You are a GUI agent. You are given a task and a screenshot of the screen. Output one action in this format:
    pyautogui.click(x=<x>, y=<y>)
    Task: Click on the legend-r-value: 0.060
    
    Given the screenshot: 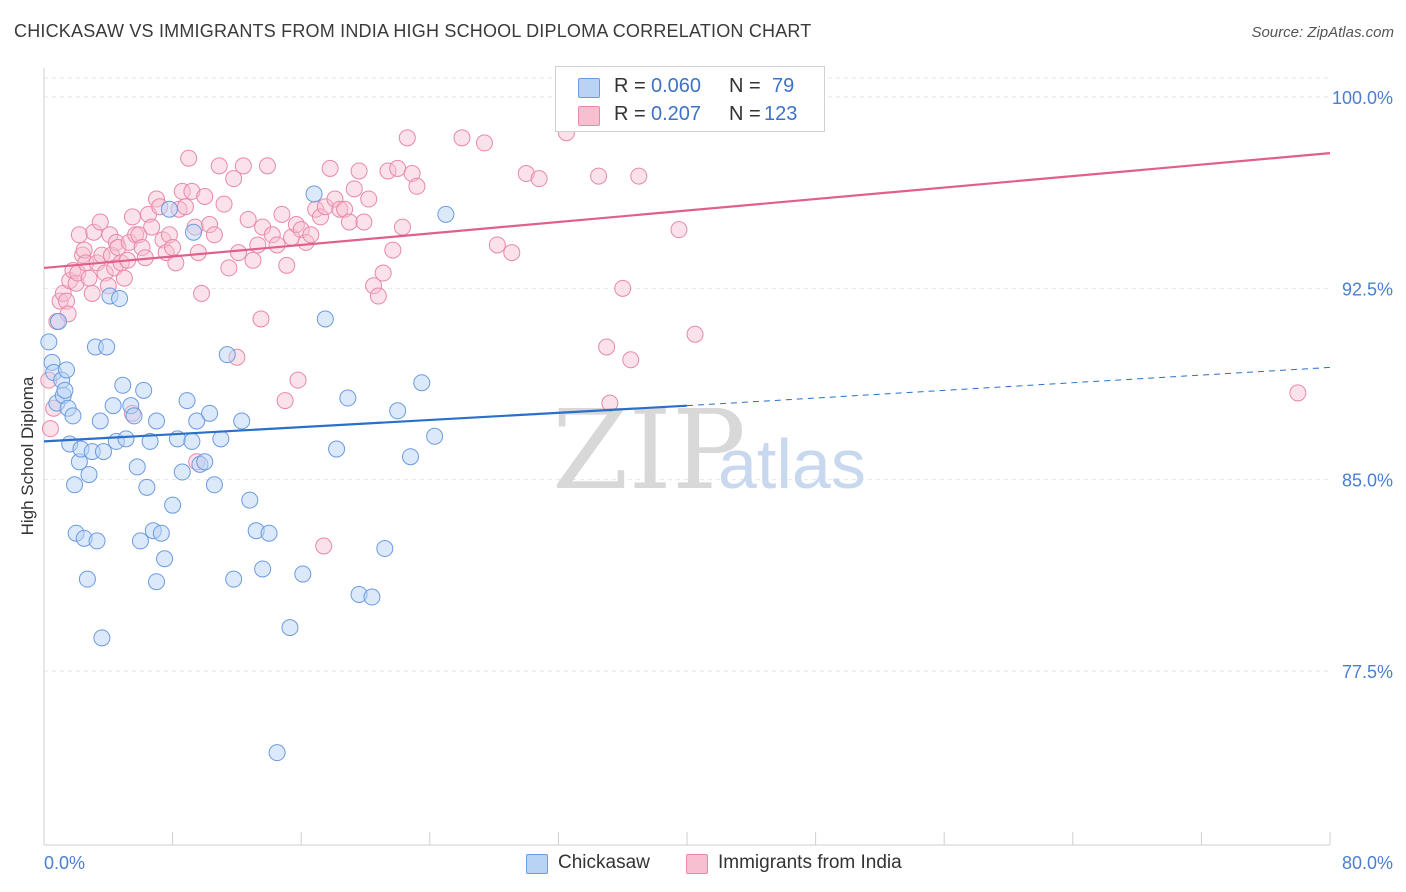 What is the action you would take?
    pyautogui.click(x=676, y=86)
    